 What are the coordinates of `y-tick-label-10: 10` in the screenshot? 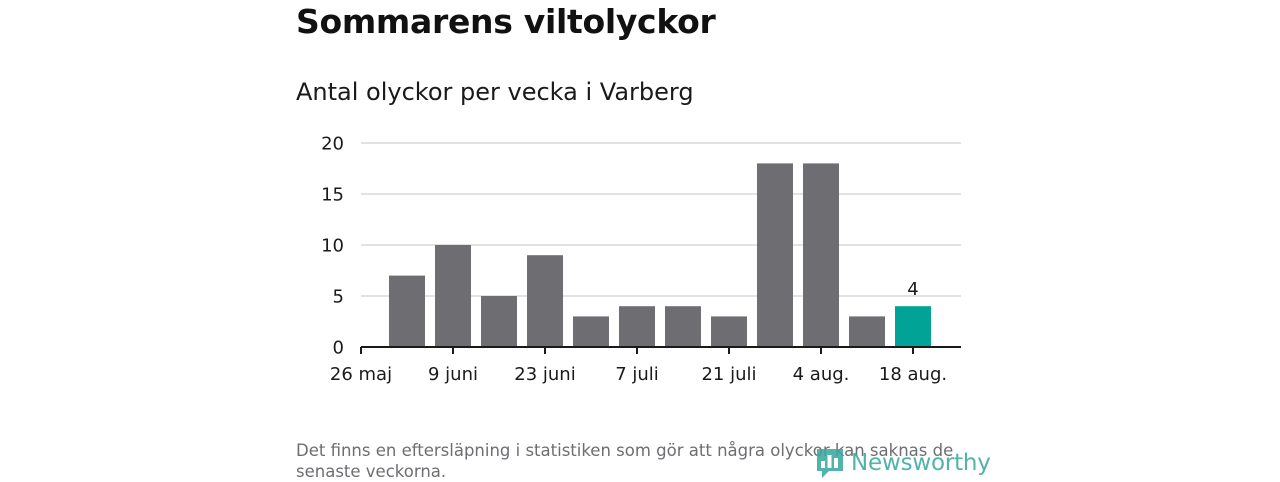 It's located at (332, 246).